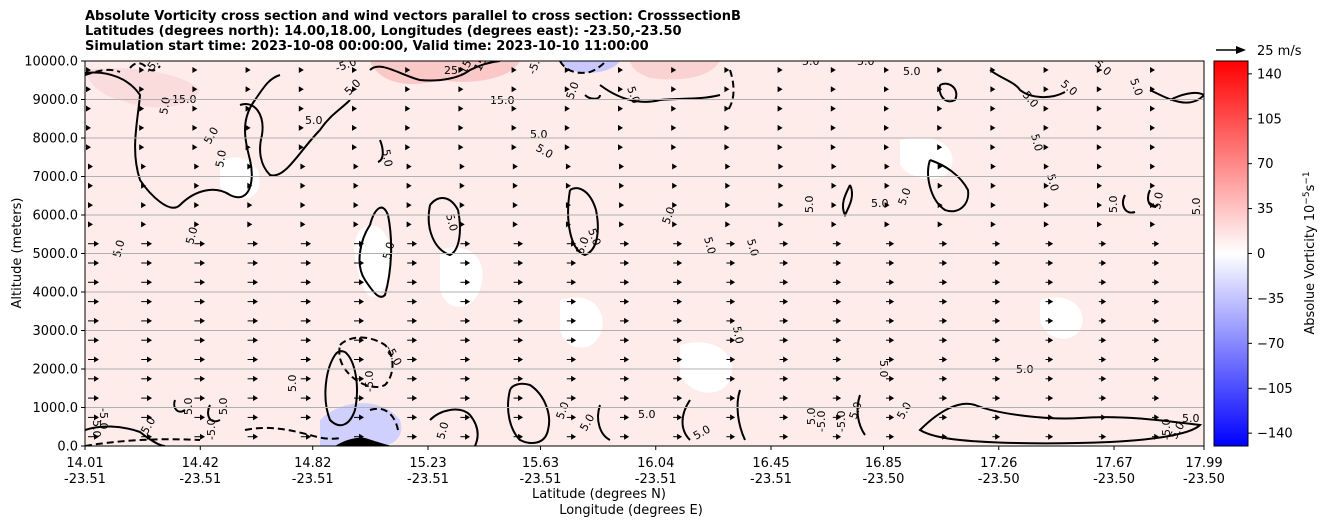  What do you see at coordinates (1241, 50) in the screenshot?
I see `quiver-key-arrowhead` at bounding box center [1241, 50].